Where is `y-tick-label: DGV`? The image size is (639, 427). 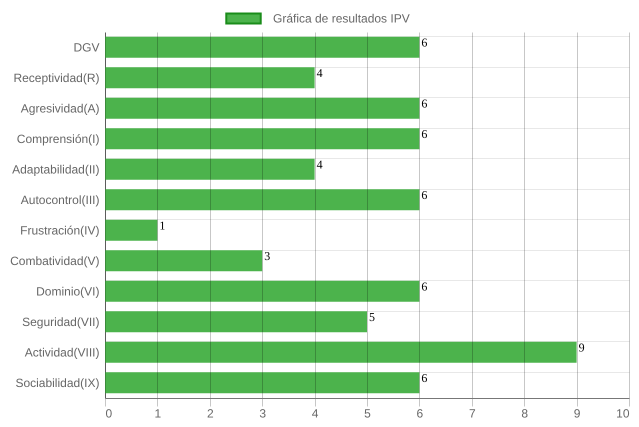 y-tick-label: DGV is located at coordinates (86, 47).